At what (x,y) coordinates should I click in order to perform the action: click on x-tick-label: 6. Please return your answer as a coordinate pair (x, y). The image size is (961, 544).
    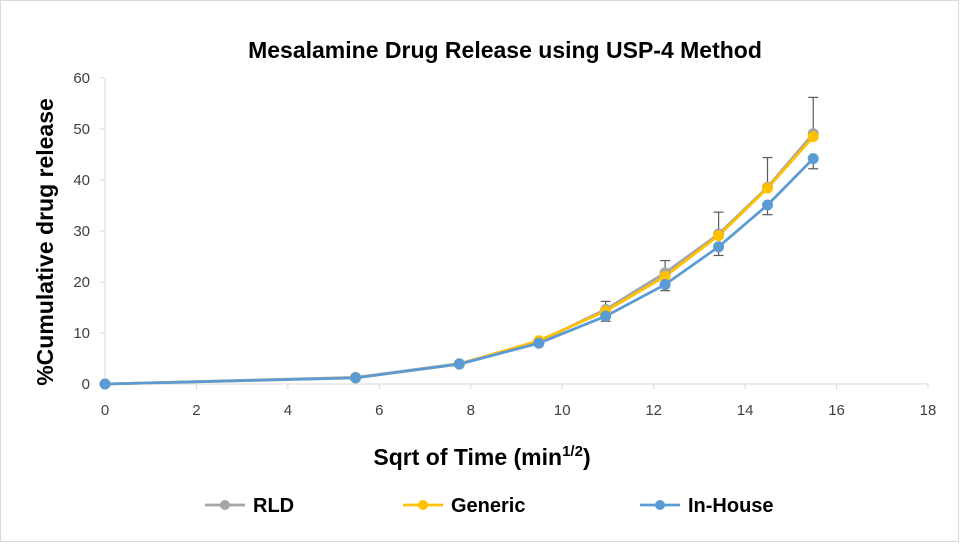
    Looking at the image, I should click on (379, 410).